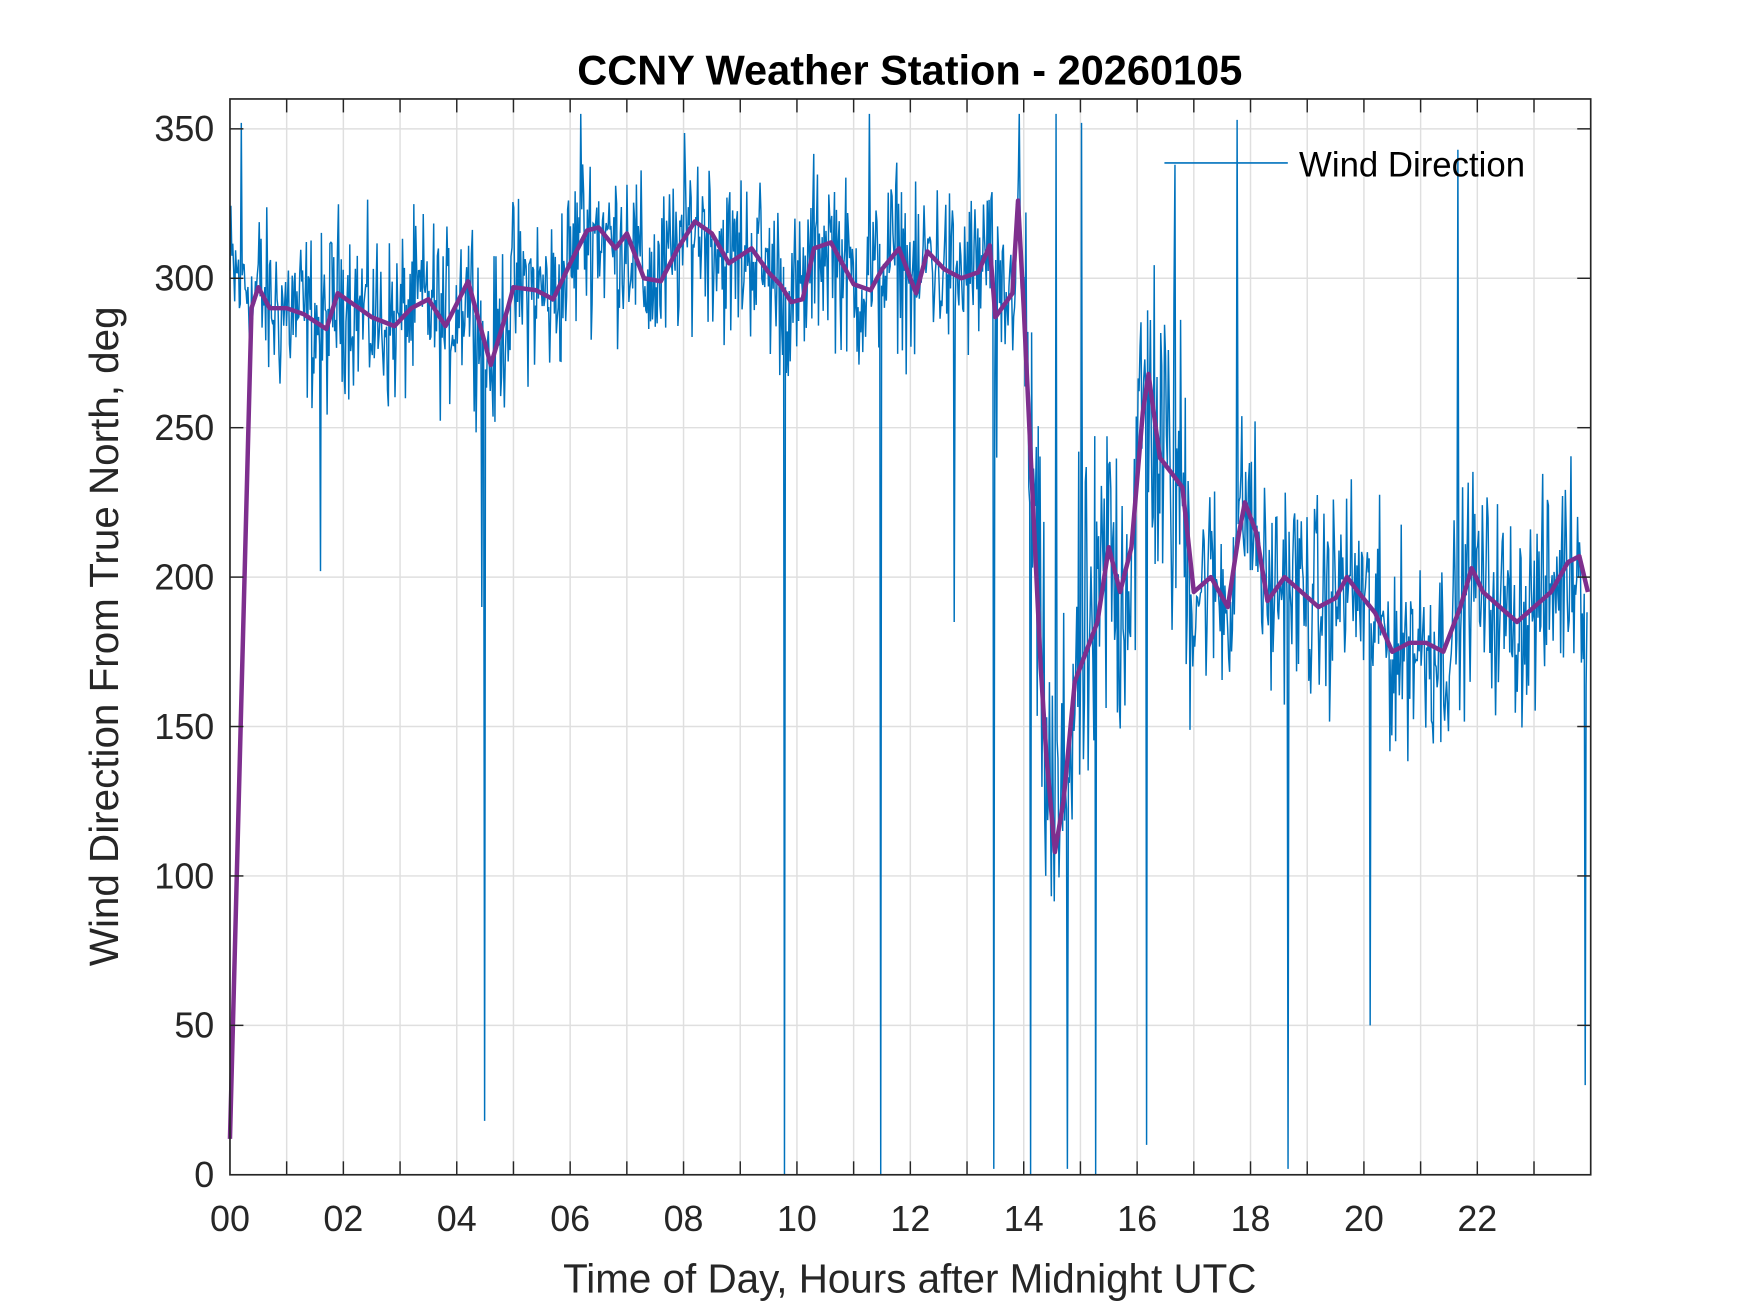 The width and height of the screenshot is (1750, 1313). I want to click on y-tick-label: 250, so click(184, 428).